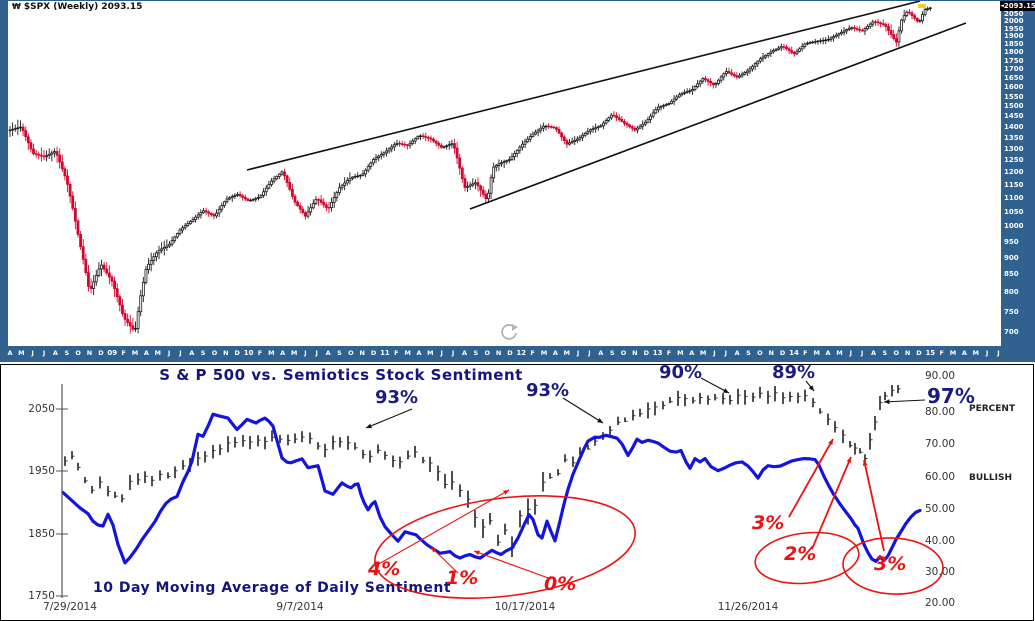 Image resolution: width=1035 pixels, height=621 pixels. I want to click on bottom-chart-title: S & P 500 vs. Semiotics Stock Sentiment, so click(341, 375).